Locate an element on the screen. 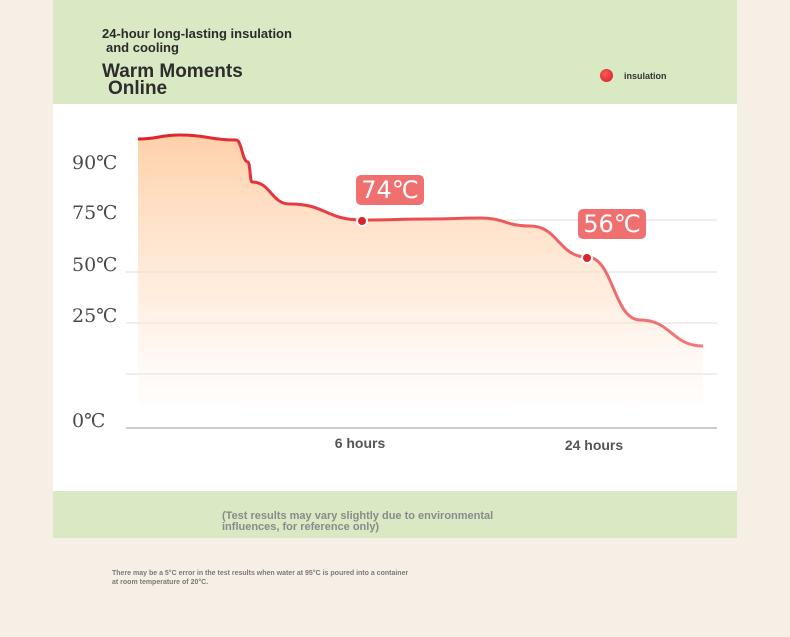 This screenshot has width=790, height=637. headline-line-2: and cooling is located at coordinates (142, 47).